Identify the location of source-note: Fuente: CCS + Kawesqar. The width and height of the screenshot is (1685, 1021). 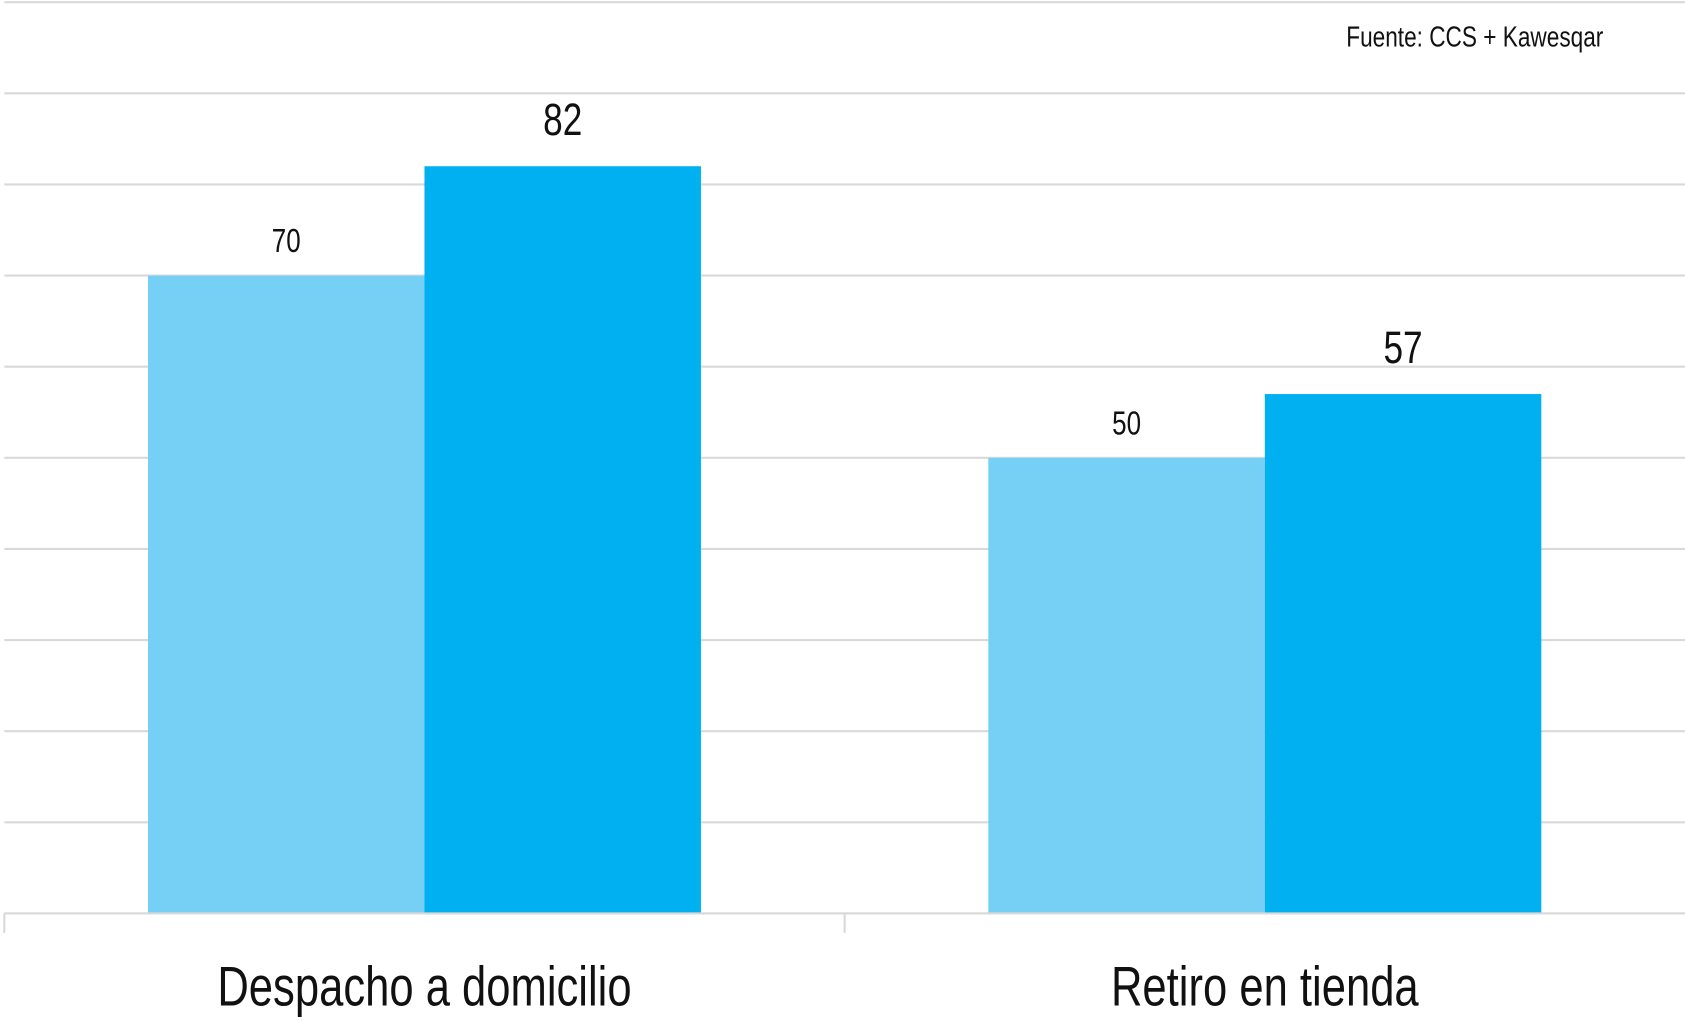
(1474, 36).